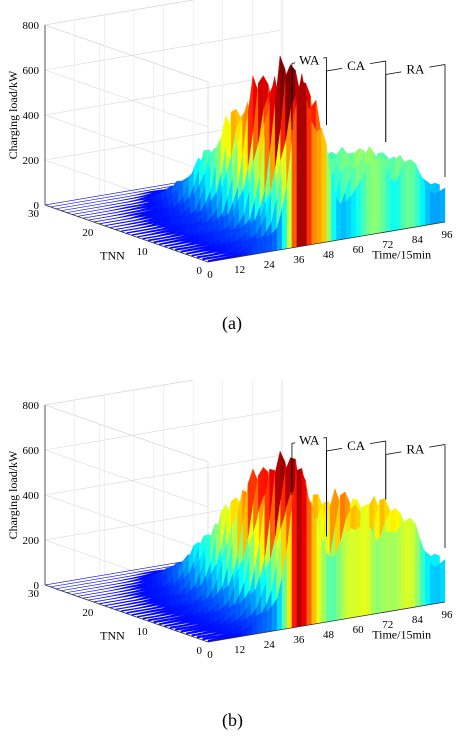  What do you see at coordinates (418, 240) in the screenshot?
I see `panel-a-x-tick-label: 84` at bounding box center [418, 240].